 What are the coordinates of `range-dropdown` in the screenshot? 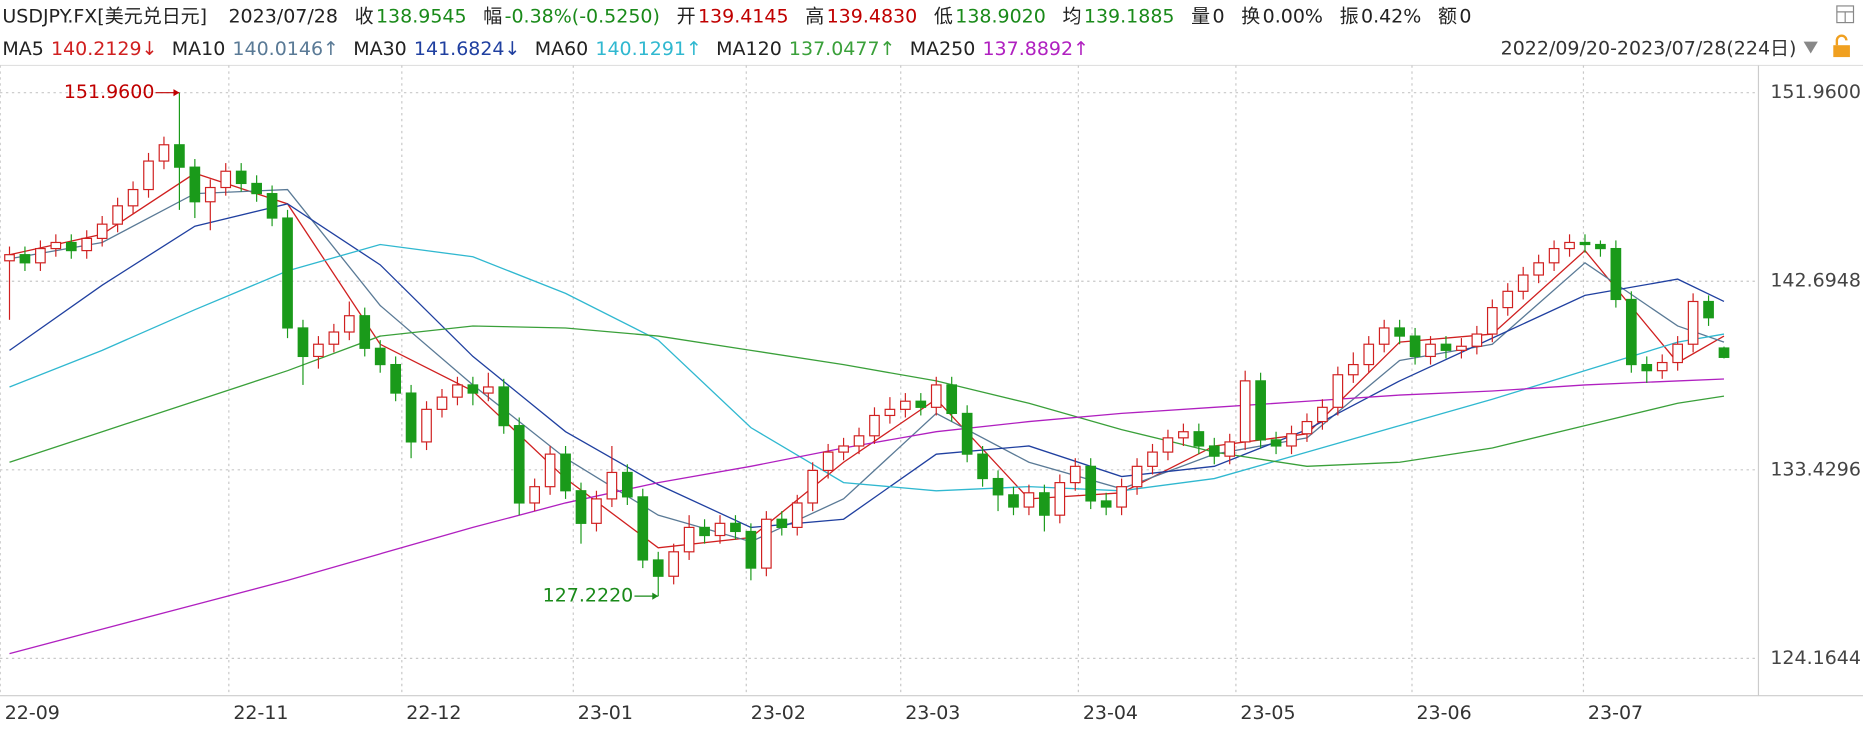 It's located at (1810, 47).